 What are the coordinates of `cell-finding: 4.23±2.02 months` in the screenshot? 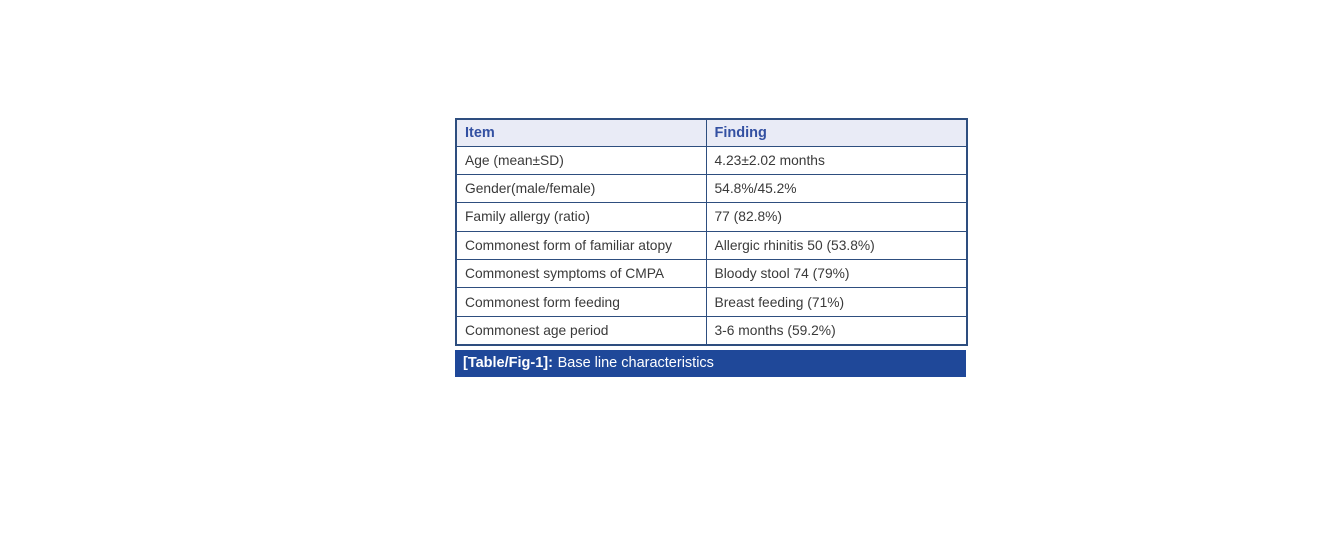 It's located at (836, 160).